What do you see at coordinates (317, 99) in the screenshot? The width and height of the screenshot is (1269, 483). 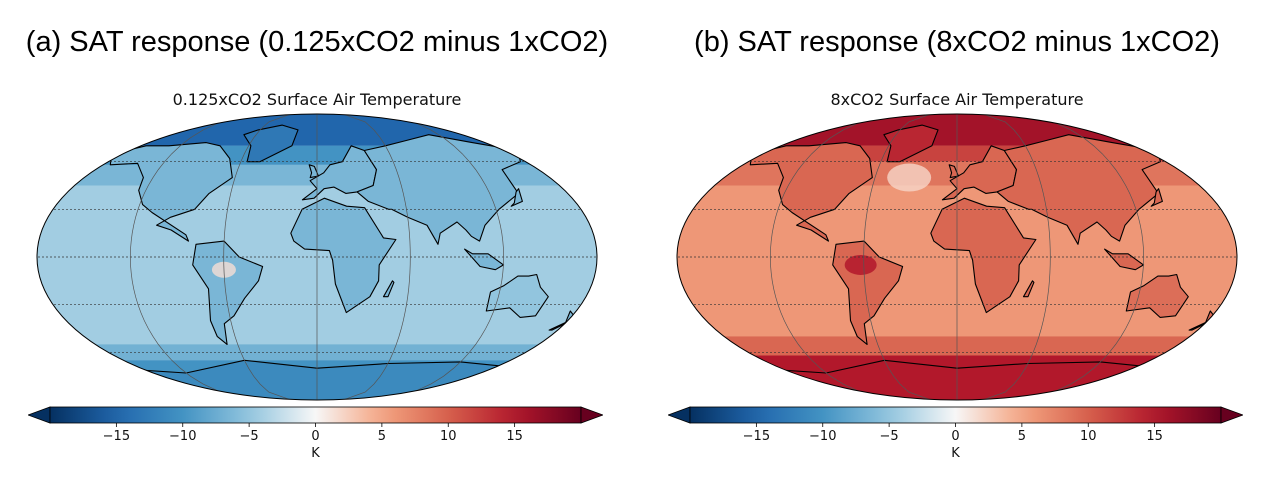 I see `map-title: 0.125xCO2 Surface Air Temperature` at bounding box center [317, 99].